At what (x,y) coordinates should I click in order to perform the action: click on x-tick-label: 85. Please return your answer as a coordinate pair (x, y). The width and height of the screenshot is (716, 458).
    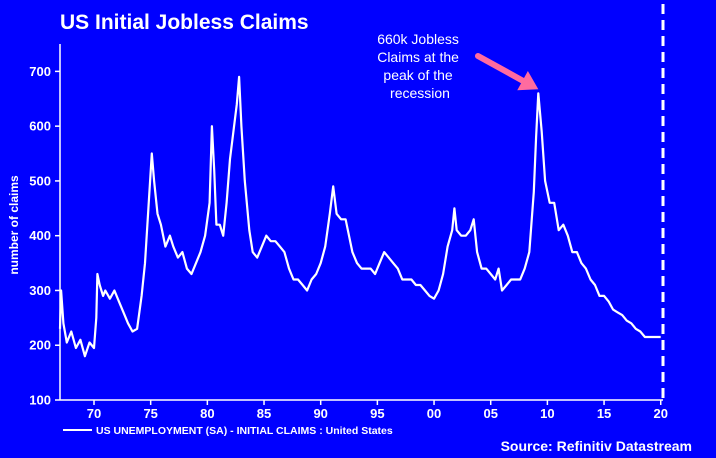
    Looking at the image, I should click on (264, 413).